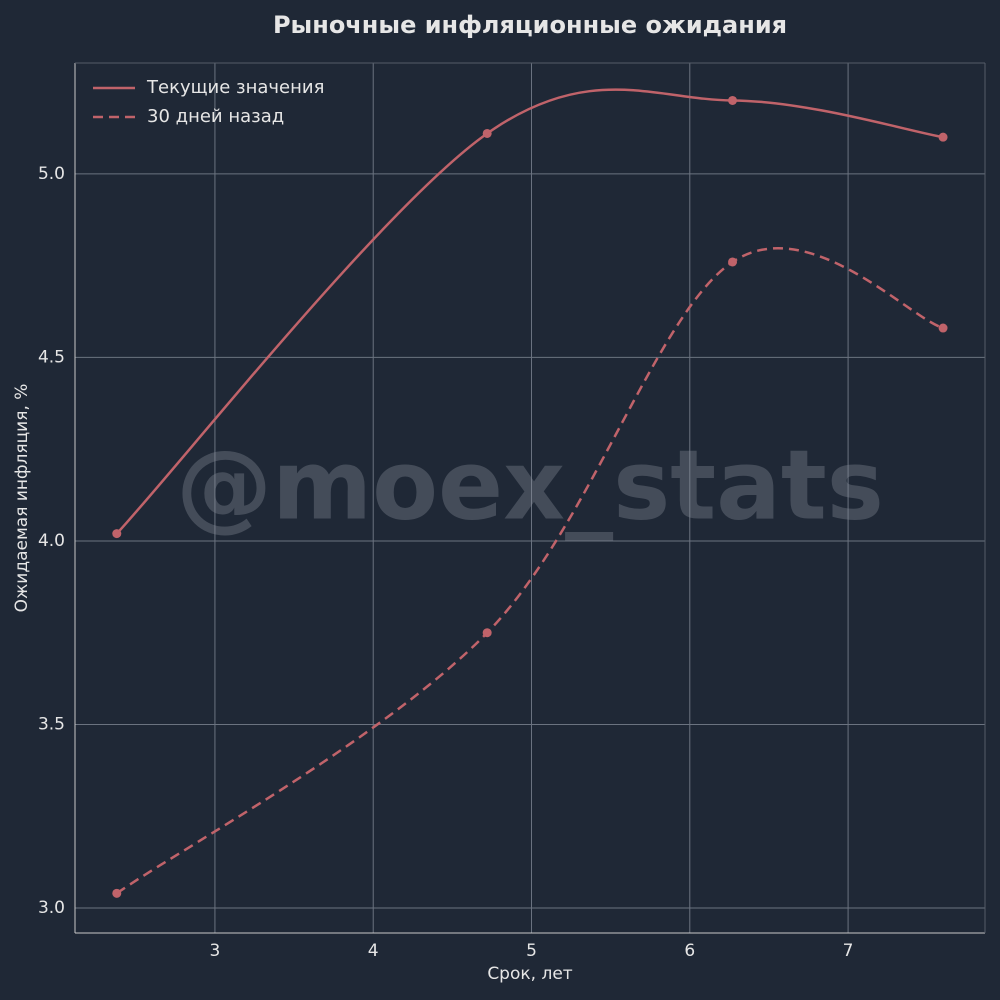 Image resolution: width=1000 pixels, height=1000 pixels. What do you see at coordinates (689, 951) in the screenshot?
I see `x-tick-label: 6` at bounding box center [689, 951].